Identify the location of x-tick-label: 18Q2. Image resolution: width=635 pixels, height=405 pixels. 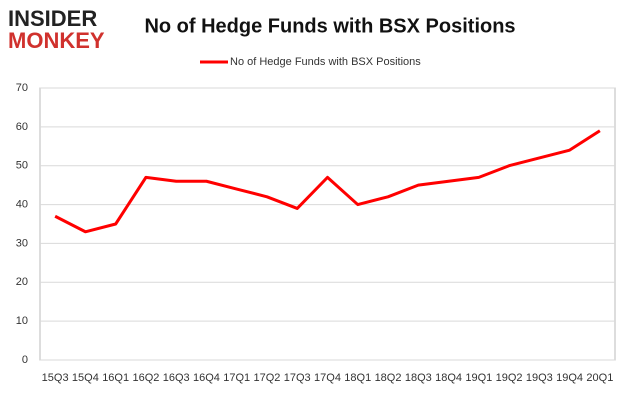
(388, 378).